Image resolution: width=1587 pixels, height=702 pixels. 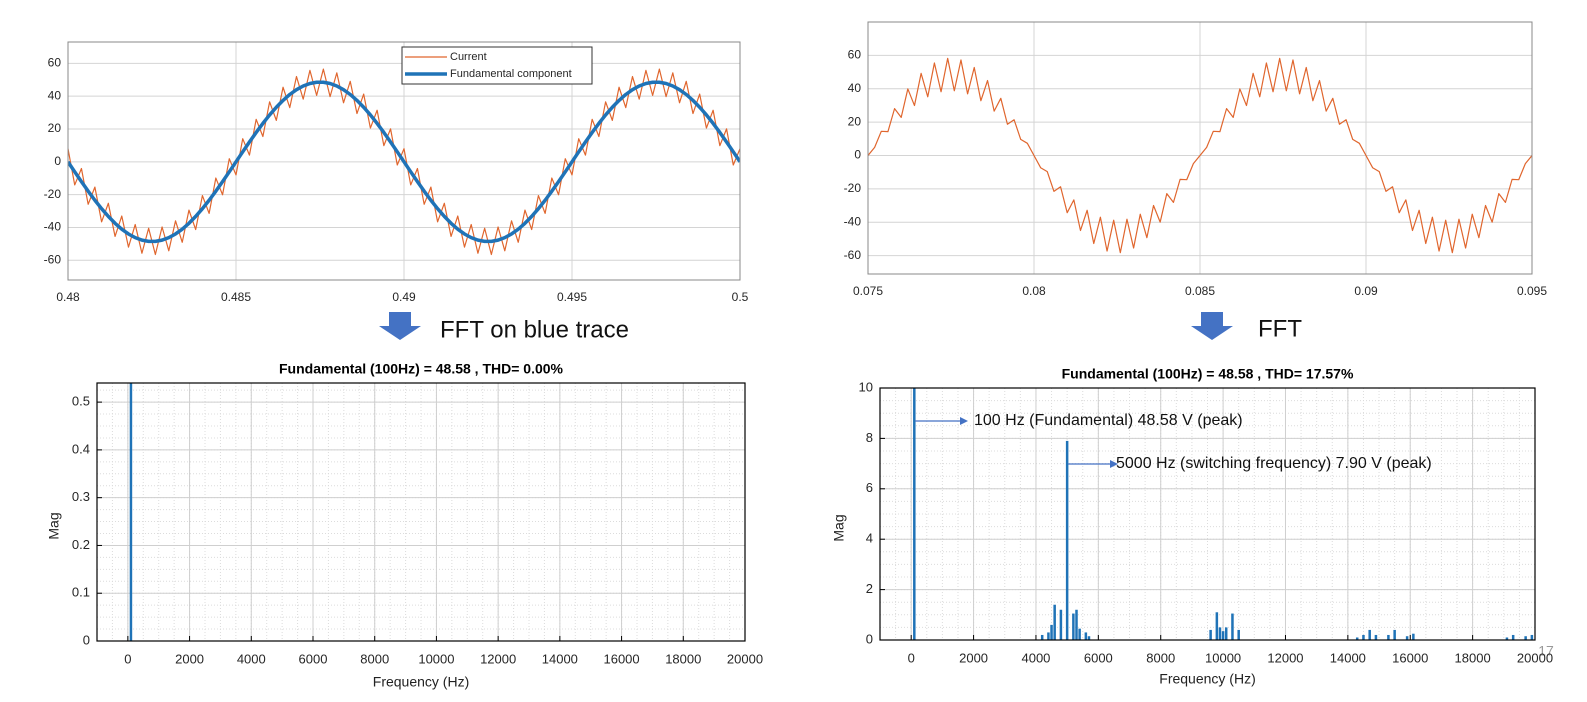 I want to click on y-axis-label: Mag, so click(x=839, y=527).